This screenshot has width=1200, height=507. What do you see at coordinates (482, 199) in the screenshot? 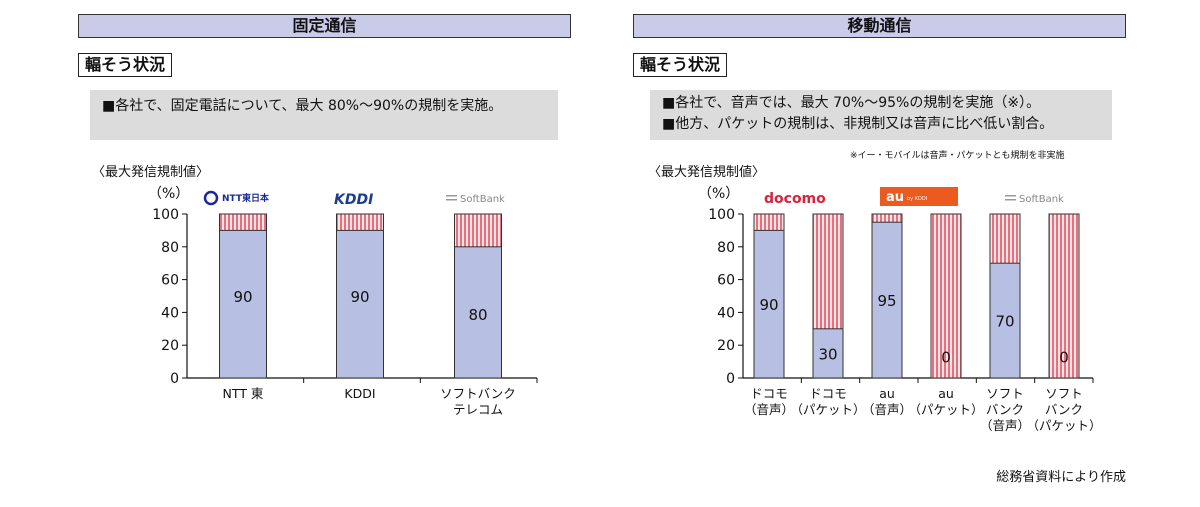
I see `softbank-logo-fixed-text: SoftBank` at bounding box center [482, 199].